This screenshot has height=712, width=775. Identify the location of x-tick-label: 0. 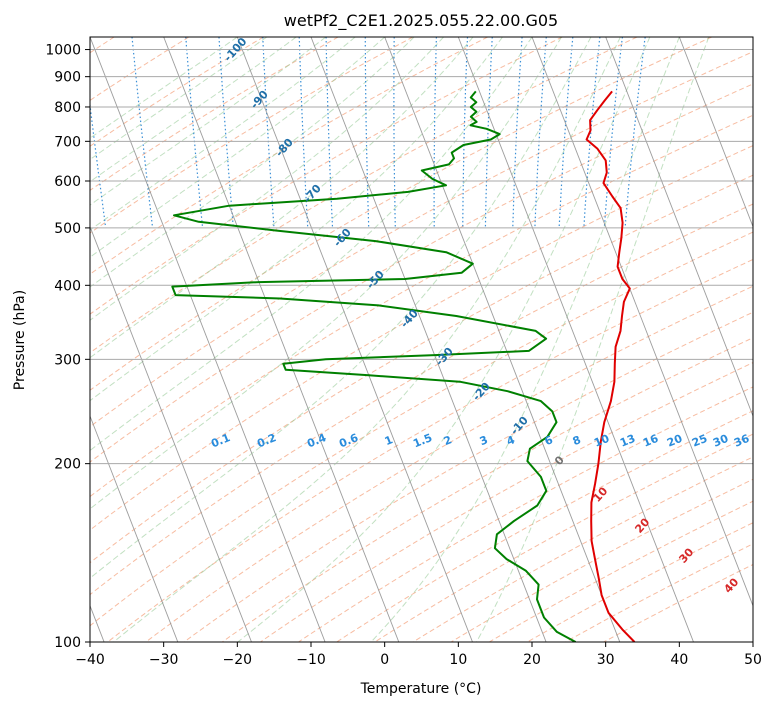
(384, 660).